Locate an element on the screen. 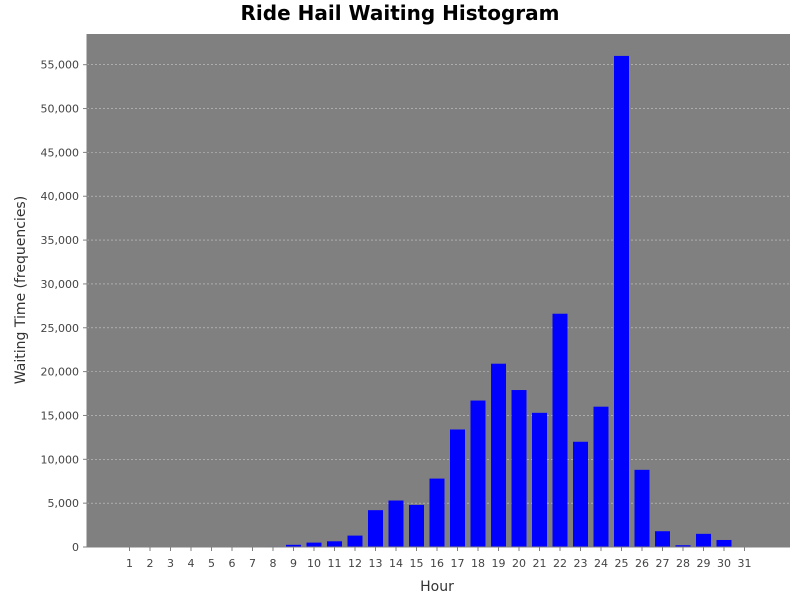  x-tick-label: 10 is located at coordinates (314, 563).